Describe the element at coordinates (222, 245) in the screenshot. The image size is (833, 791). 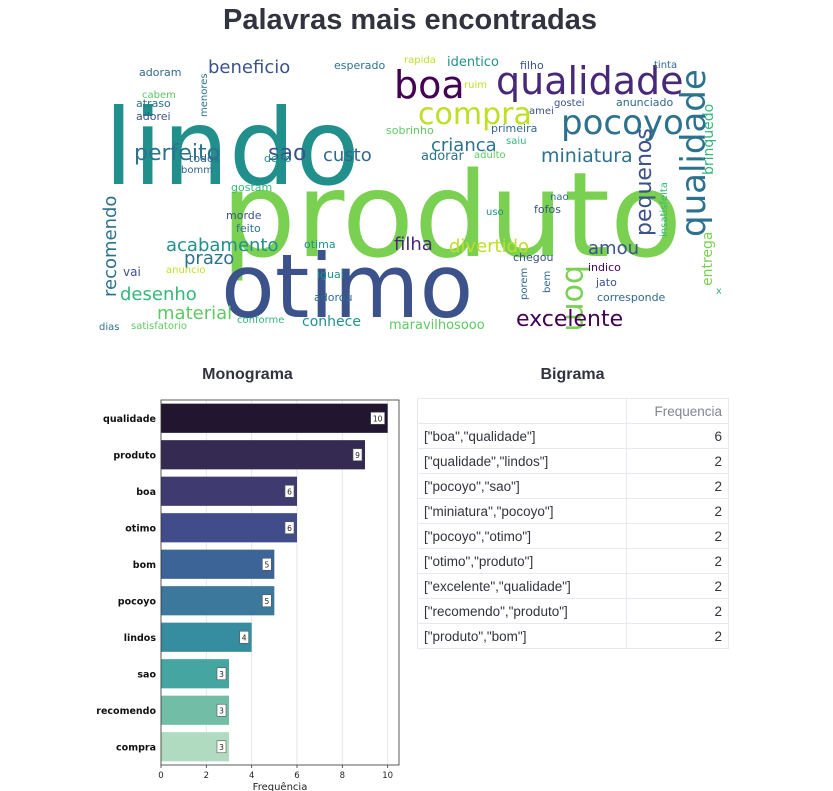
I see `wordcloud-word: acabamento` at that location.